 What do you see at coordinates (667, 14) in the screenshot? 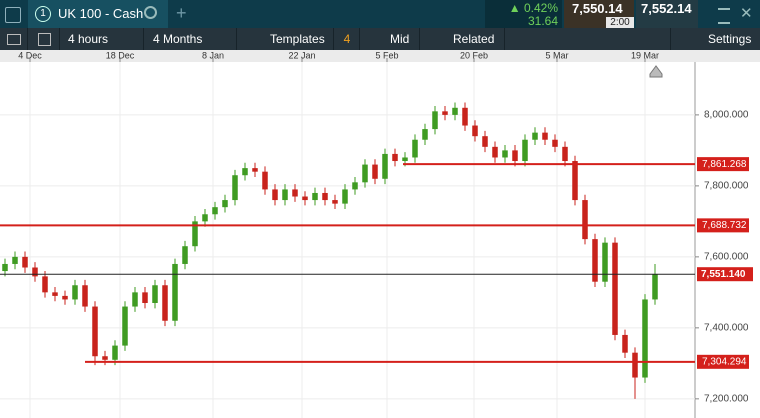
I see `buy-box: 7,552.14` at bounding box center [667, 14].